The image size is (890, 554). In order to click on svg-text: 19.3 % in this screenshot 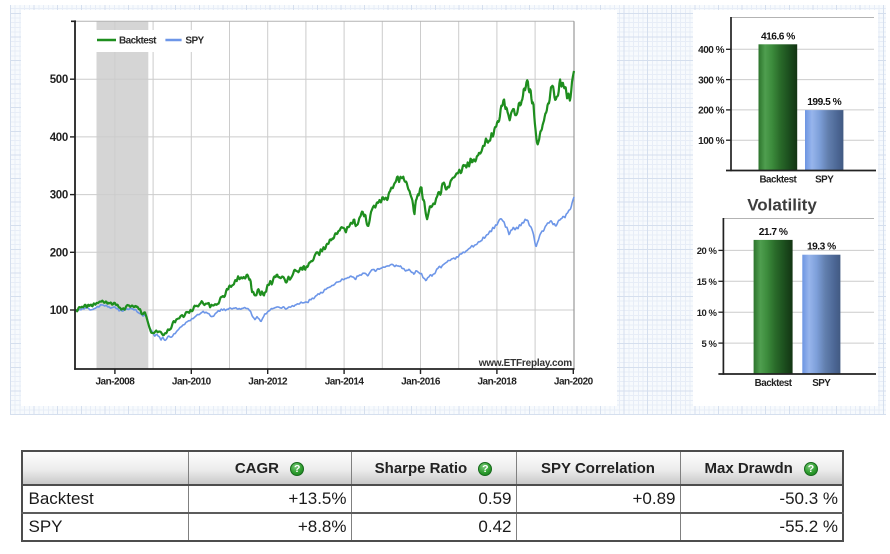, I will do `click(821, 247)`.